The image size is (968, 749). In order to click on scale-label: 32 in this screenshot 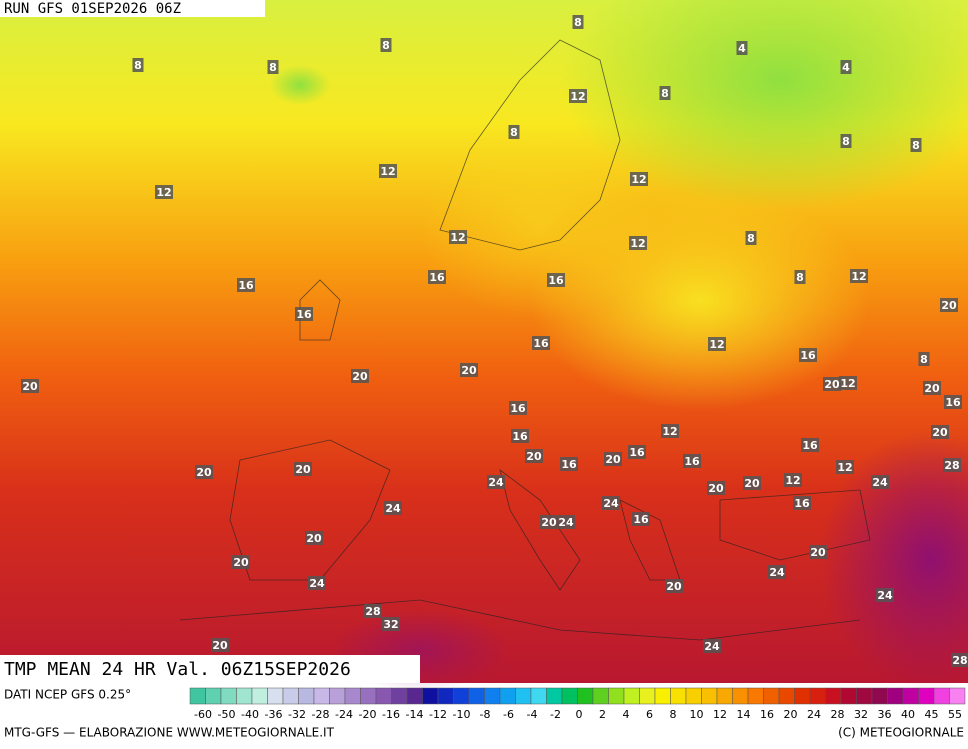, I will do `click(861, 714)`.